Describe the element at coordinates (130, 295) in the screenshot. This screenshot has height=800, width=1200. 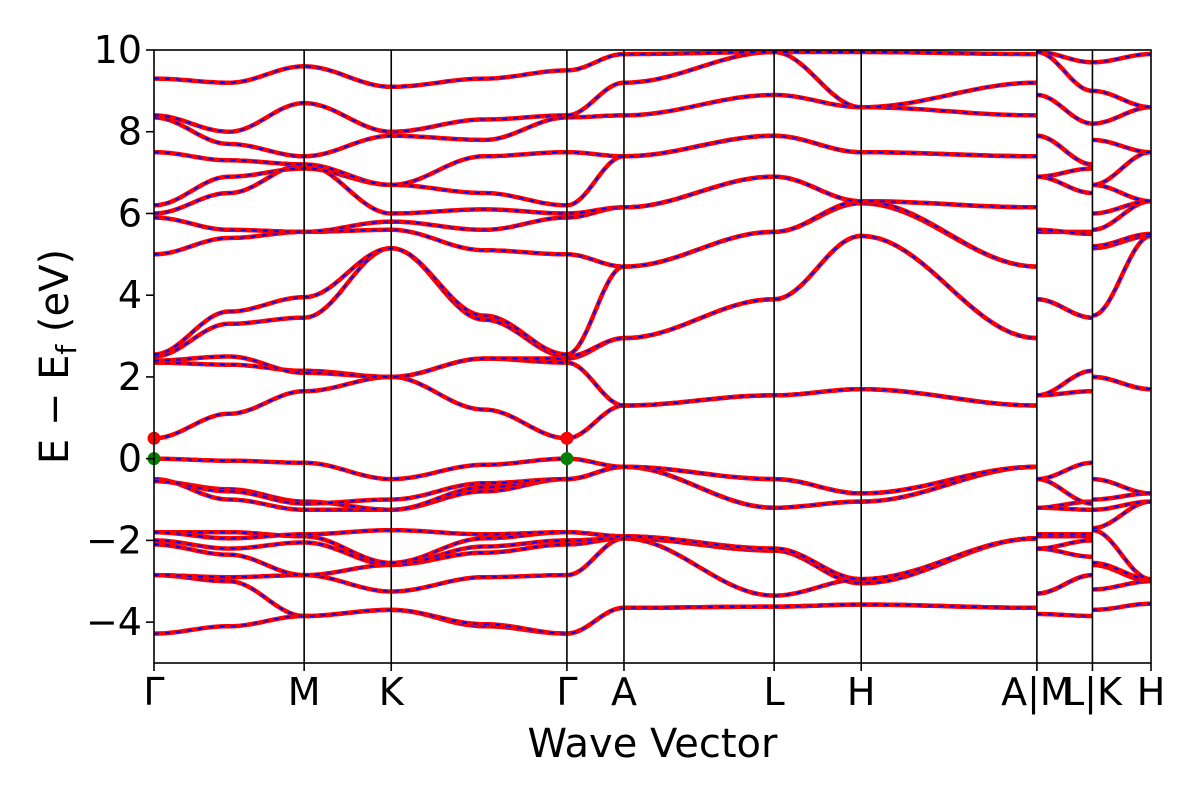
I see `y-tick-label-4: 4` at that location.